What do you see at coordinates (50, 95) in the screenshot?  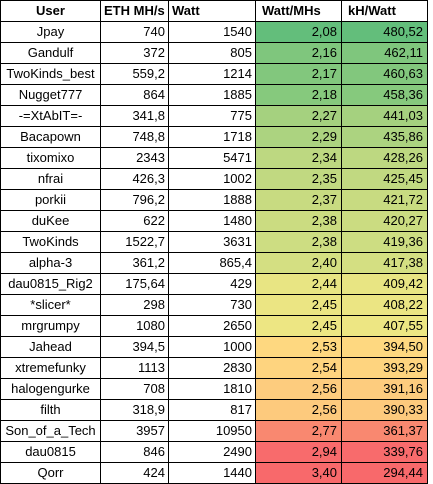 I see `user-cell: Nugget777` at bounding box center [50, 95].